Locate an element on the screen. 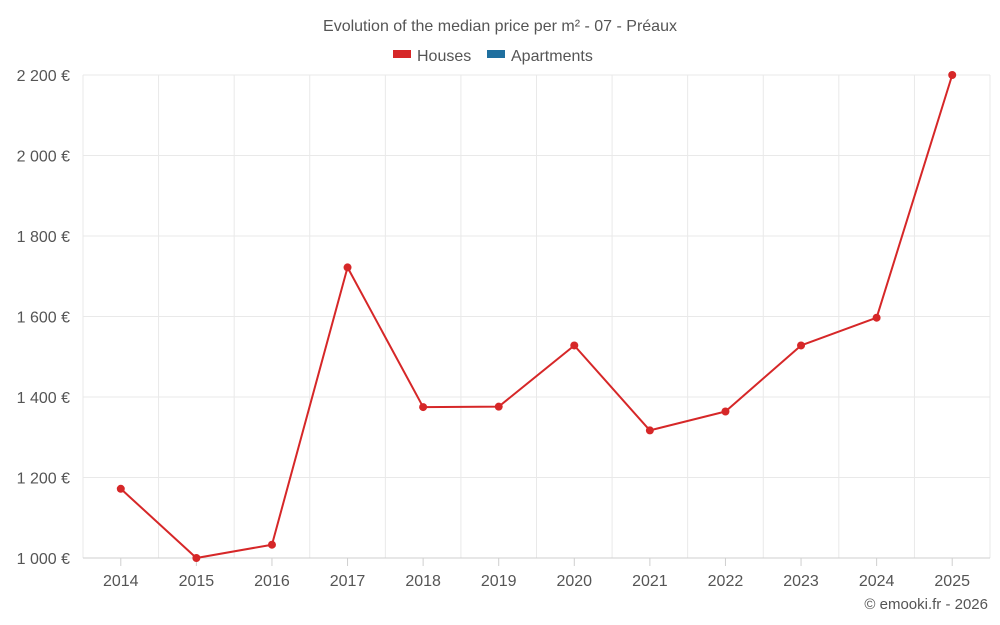 Image resolution: width=1000 pixels, height=625 pixels. y-tick-label: 2 200 € is located at coordinates (43, 76).